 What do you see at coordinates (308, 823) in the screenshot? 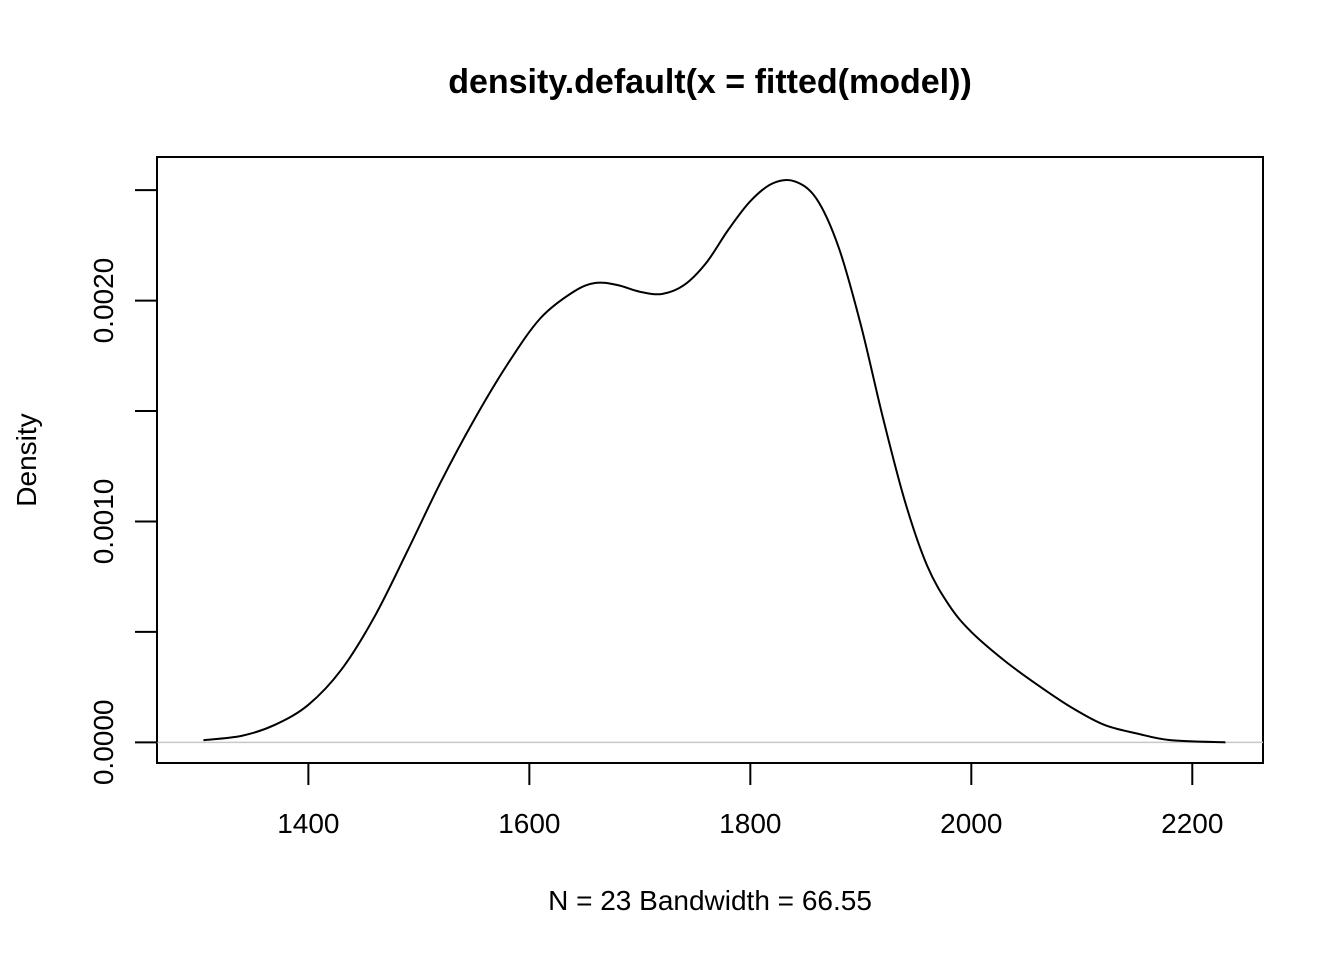
I see `x-tick-label: 1400` at bounding box center [308, 823].